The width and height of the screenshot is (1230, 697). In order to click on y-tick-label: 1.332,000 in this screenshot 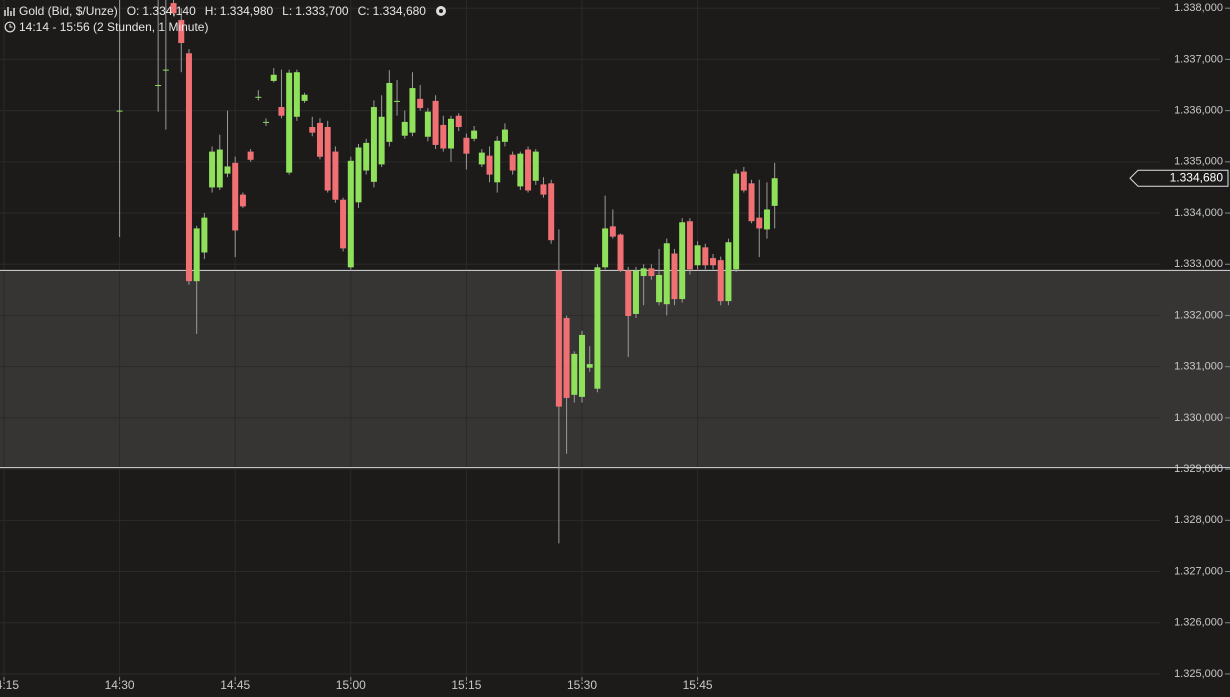, I will do `click(1198, 315)`.